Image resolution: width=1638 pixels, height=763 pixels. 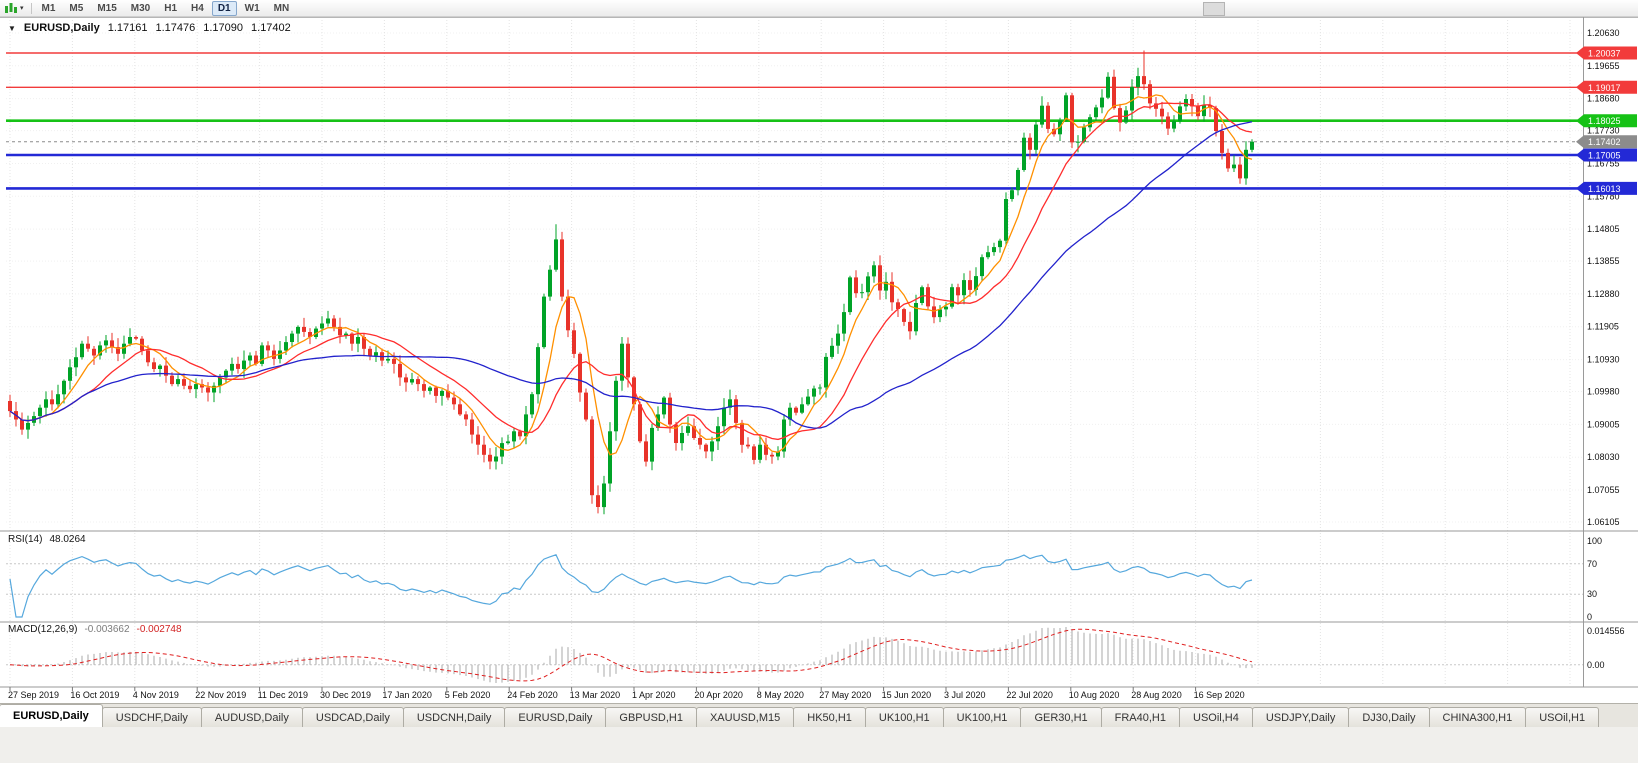 What do you see at coordinates (1603, 229) in the screenshot?
I see `svg-text: 1.14805` at bounding box center [1603, 229].